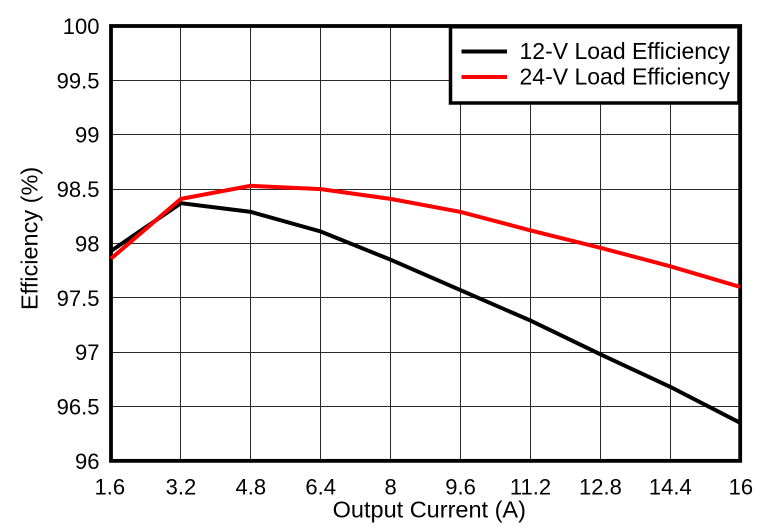  What do you see at coordinates (320, 487) in the screenshot?
I see `svg-text: 6.4` at bounding box center [320, 487].